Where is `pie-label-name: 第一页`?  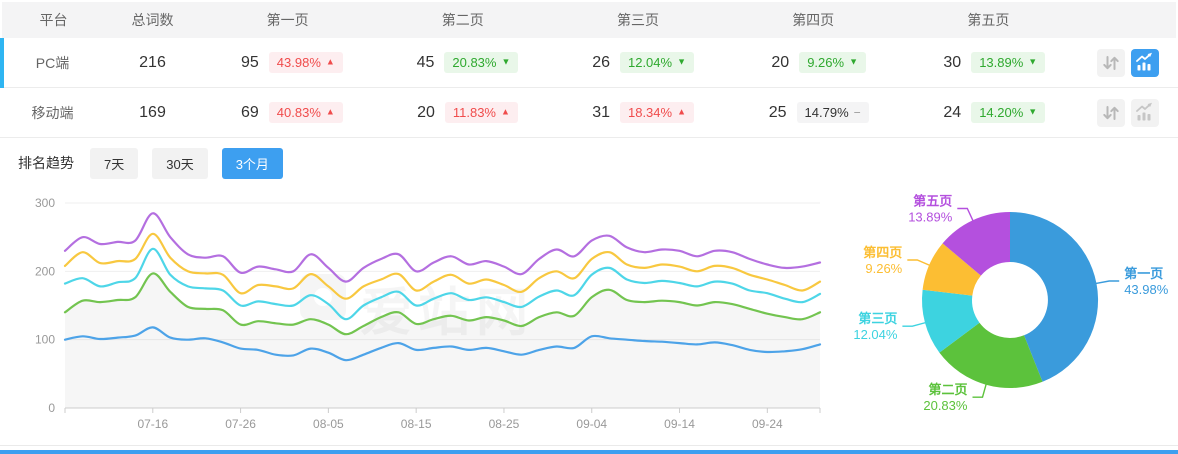 pie-label-name: 第一页 is located at coordinates (1143, 273).